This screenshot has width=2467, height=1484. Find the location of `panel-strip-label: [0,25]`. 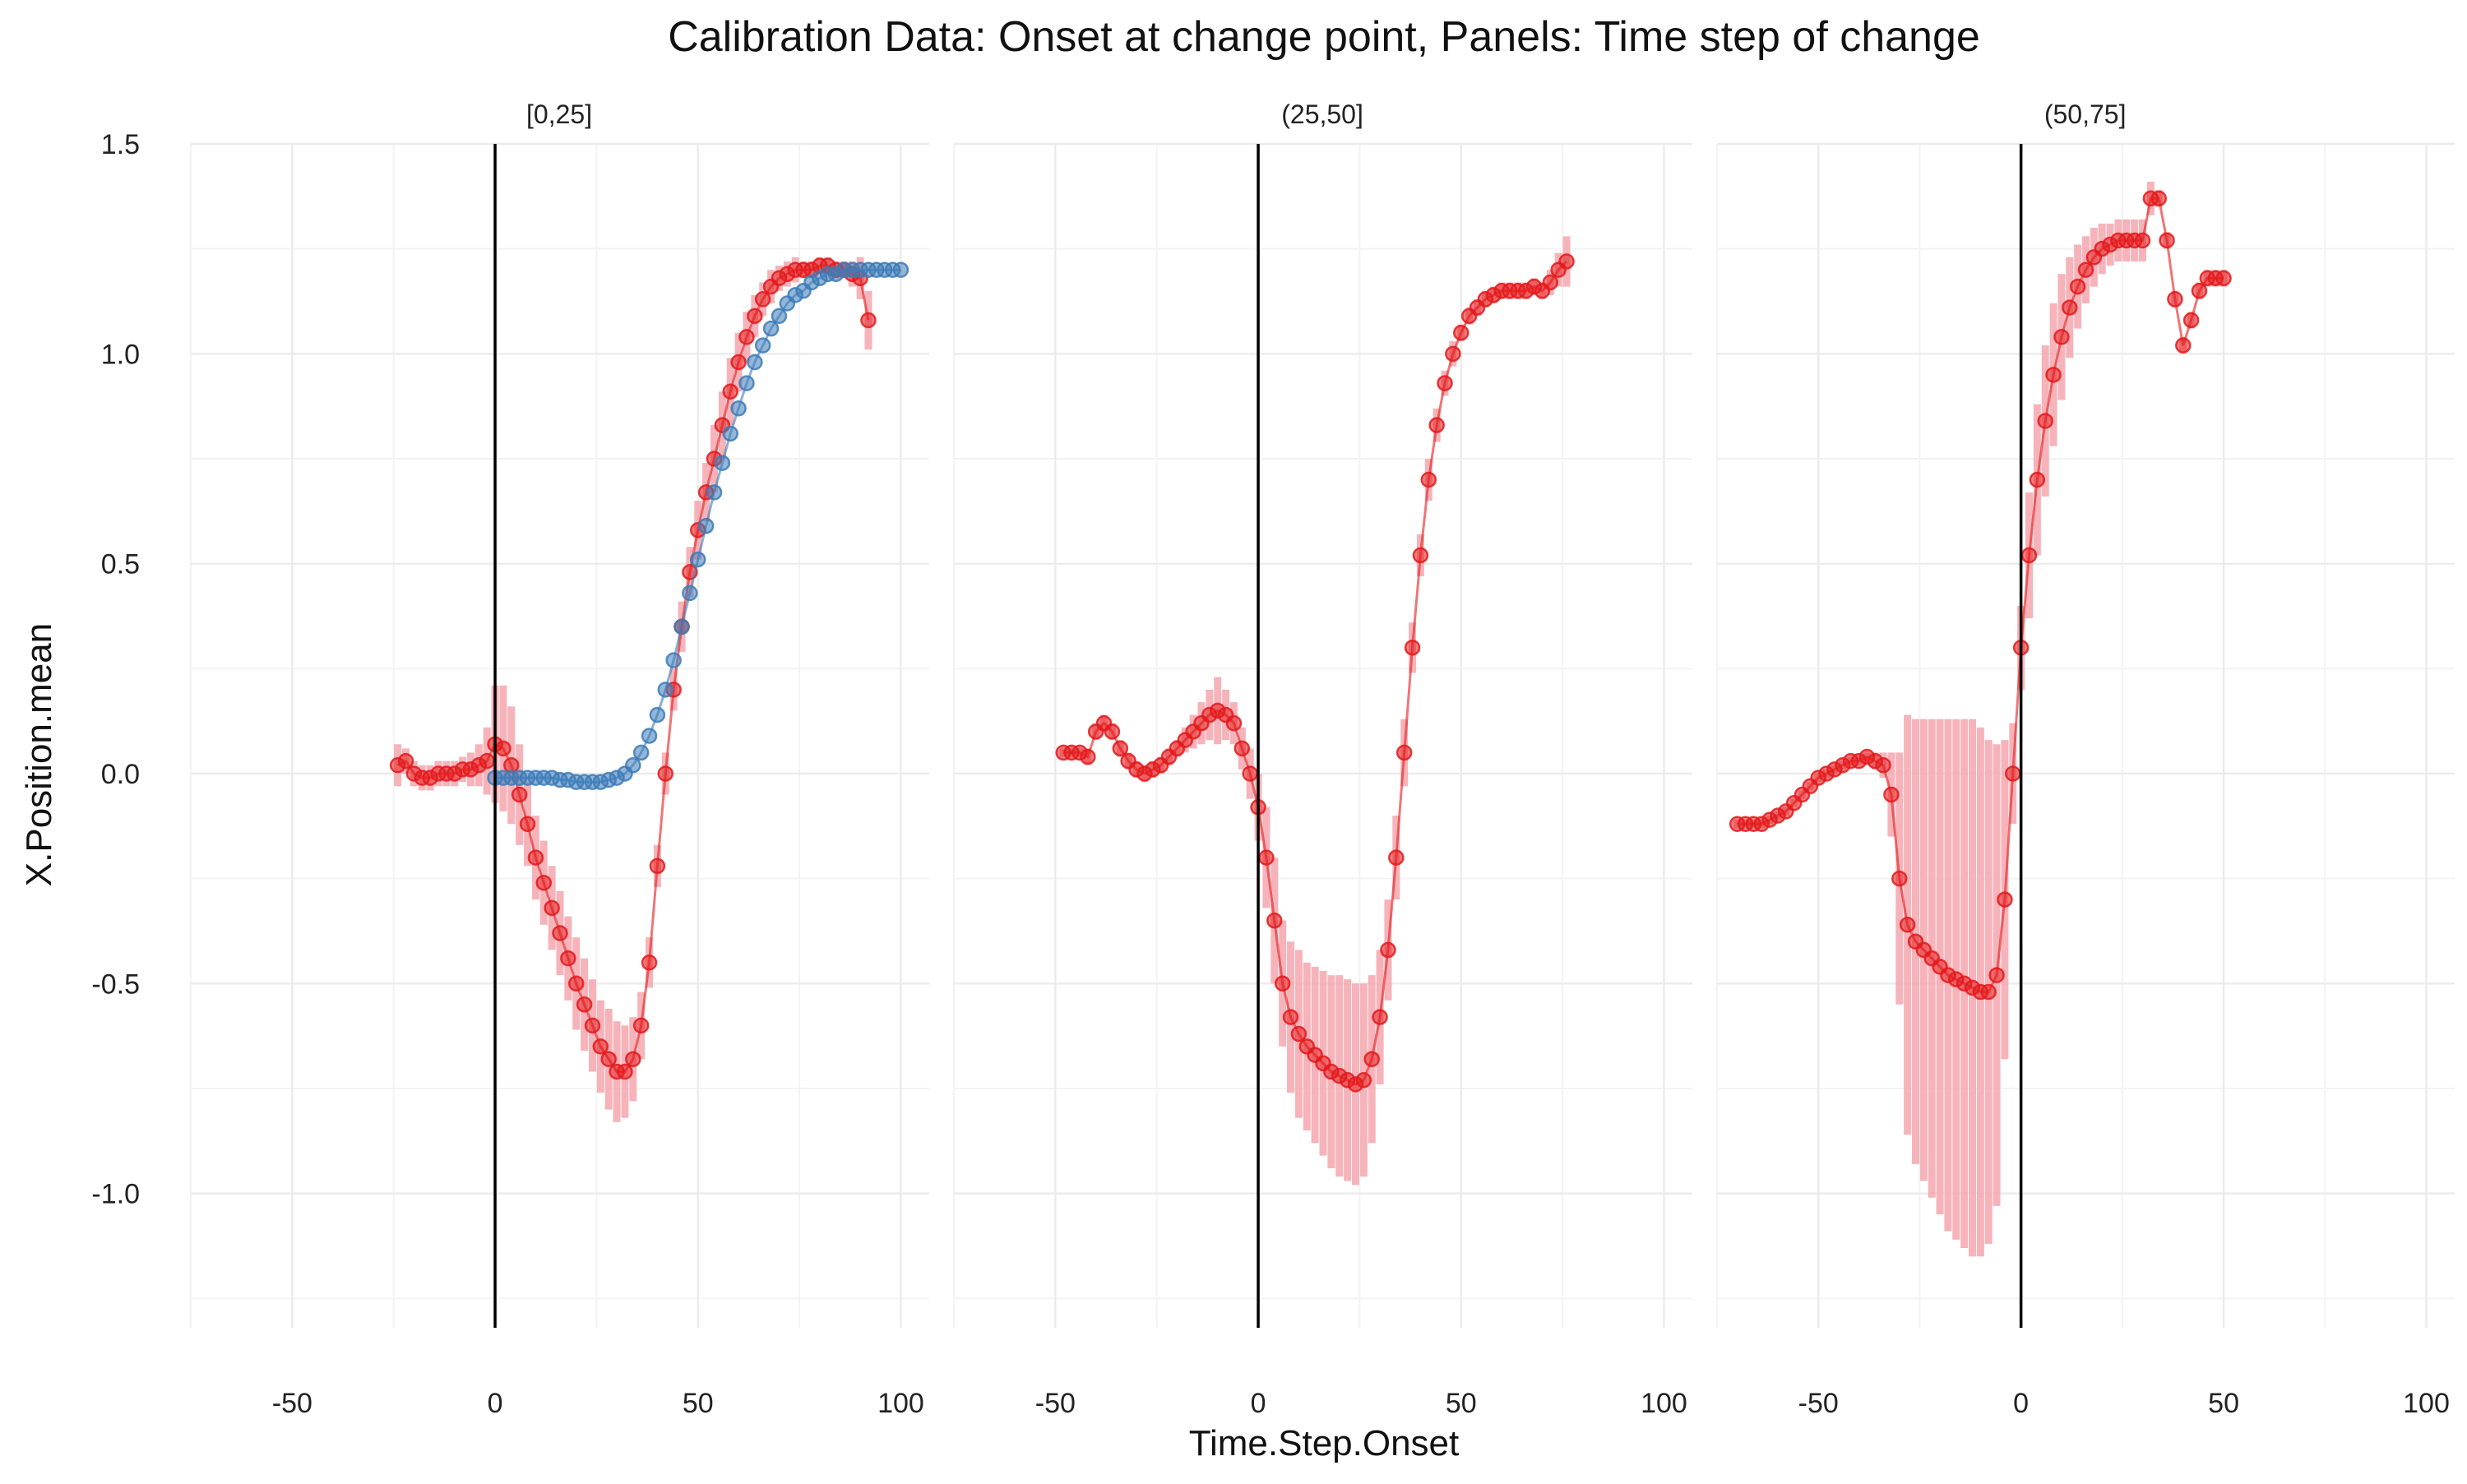

panel-strip-label: [0,25] is located at coordinates (559, 114).